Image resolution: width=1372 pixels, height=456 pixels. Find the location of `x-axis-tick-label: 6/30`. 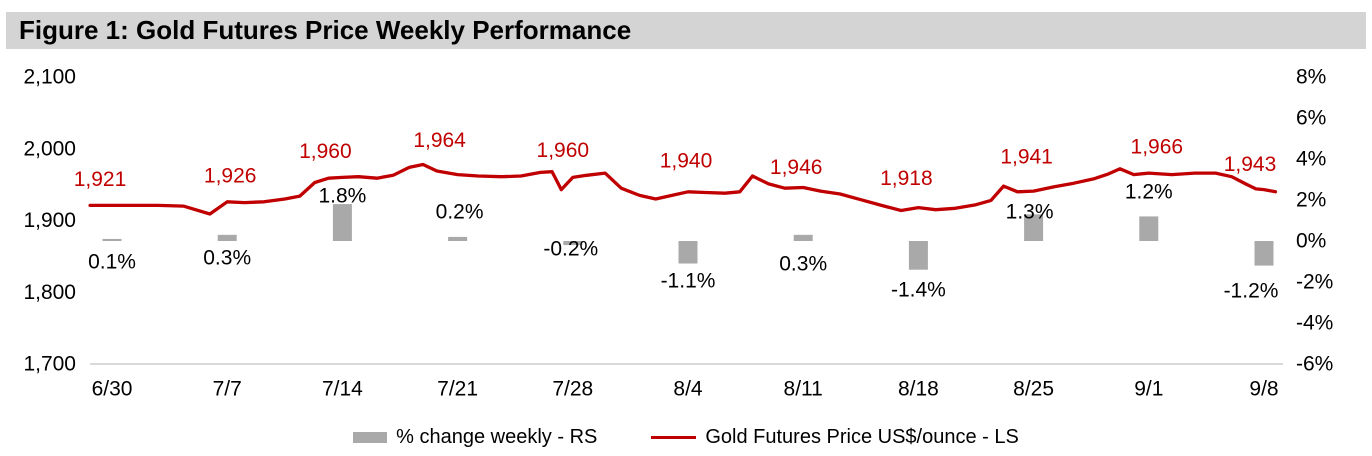

x-axis-tick-label: 6/30 is located at coordinates (112, 389).